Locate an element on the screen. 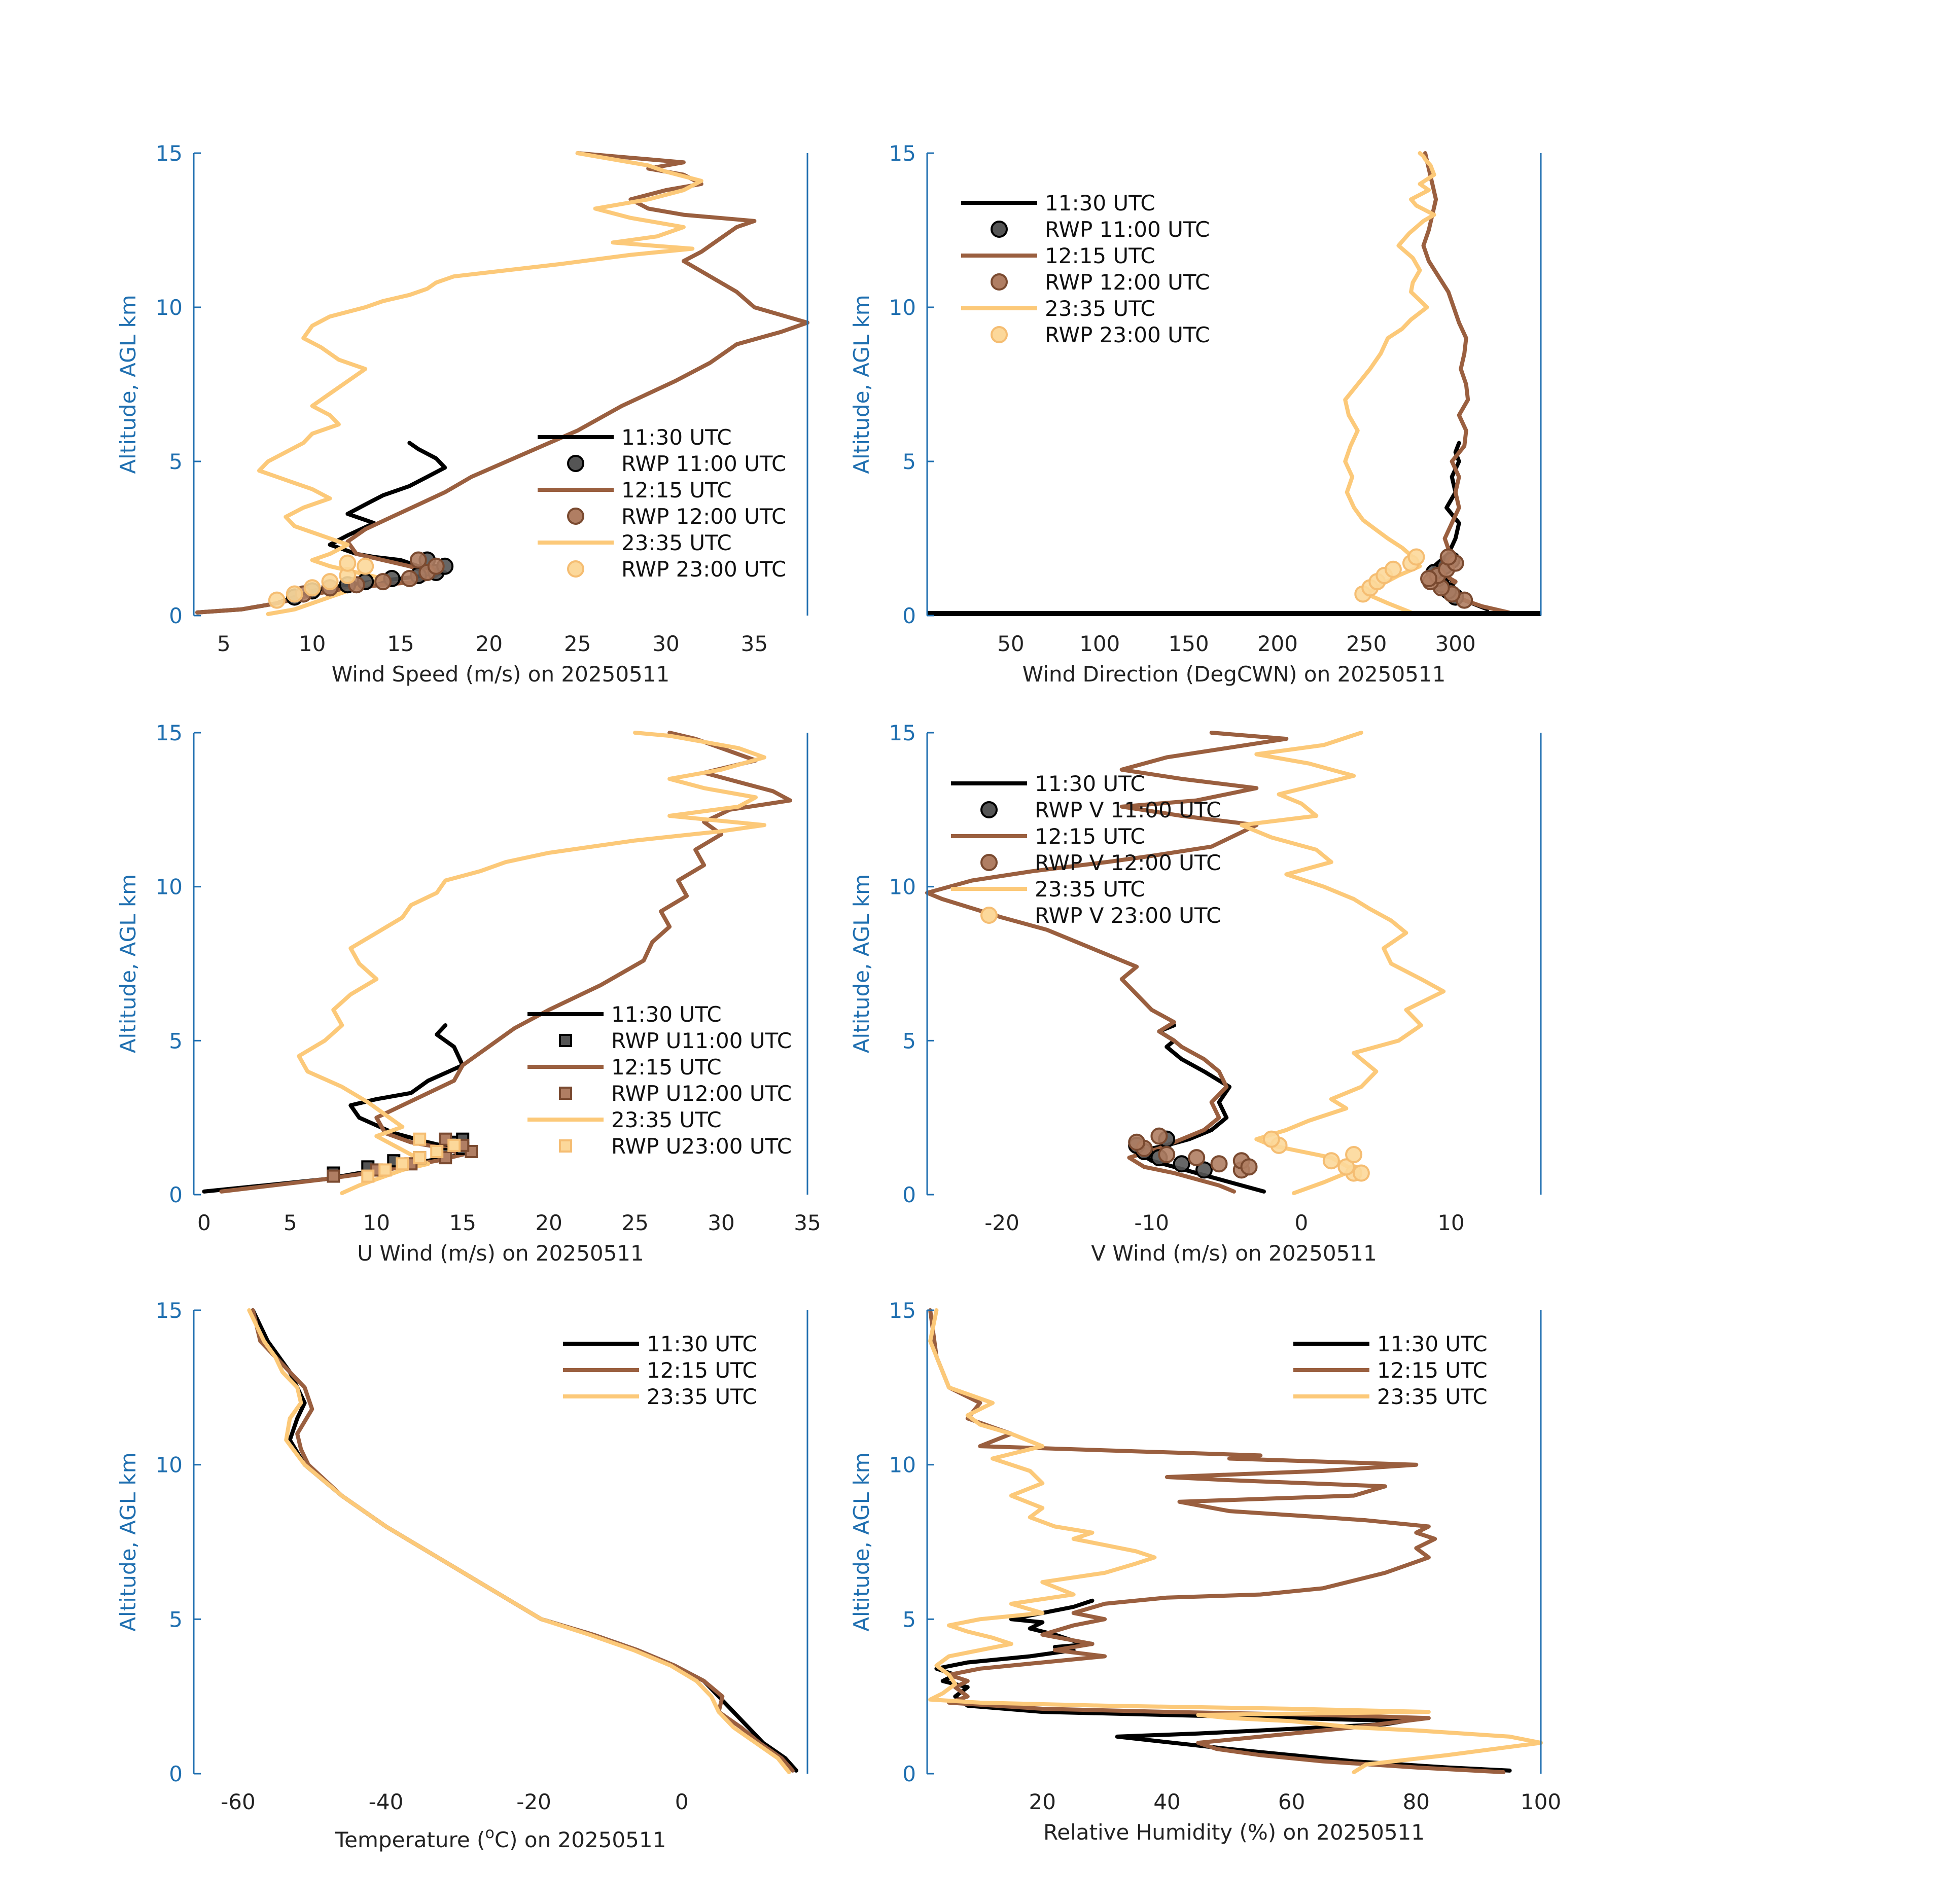 The image size is (1940, 1904). legend-label: RWP V 23:00 UTC is located at coordinates (1128, 915).